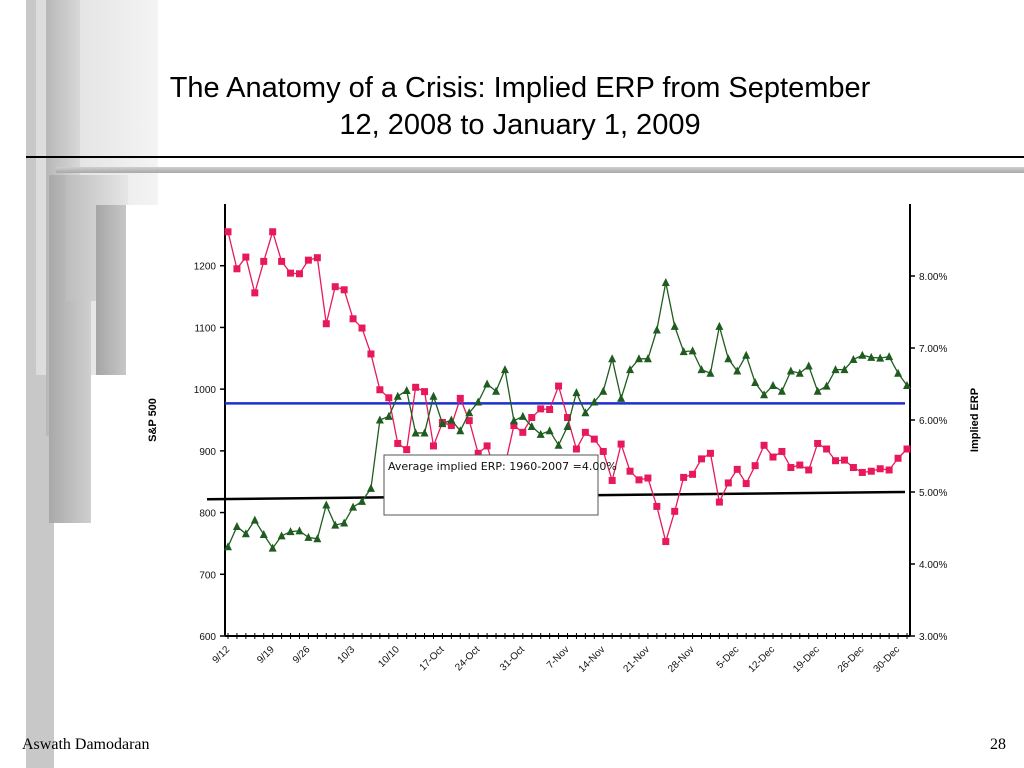 This screenshot has height=768, width=1024. I want to click on x-tick-label: 9/26, so click(302, 655).